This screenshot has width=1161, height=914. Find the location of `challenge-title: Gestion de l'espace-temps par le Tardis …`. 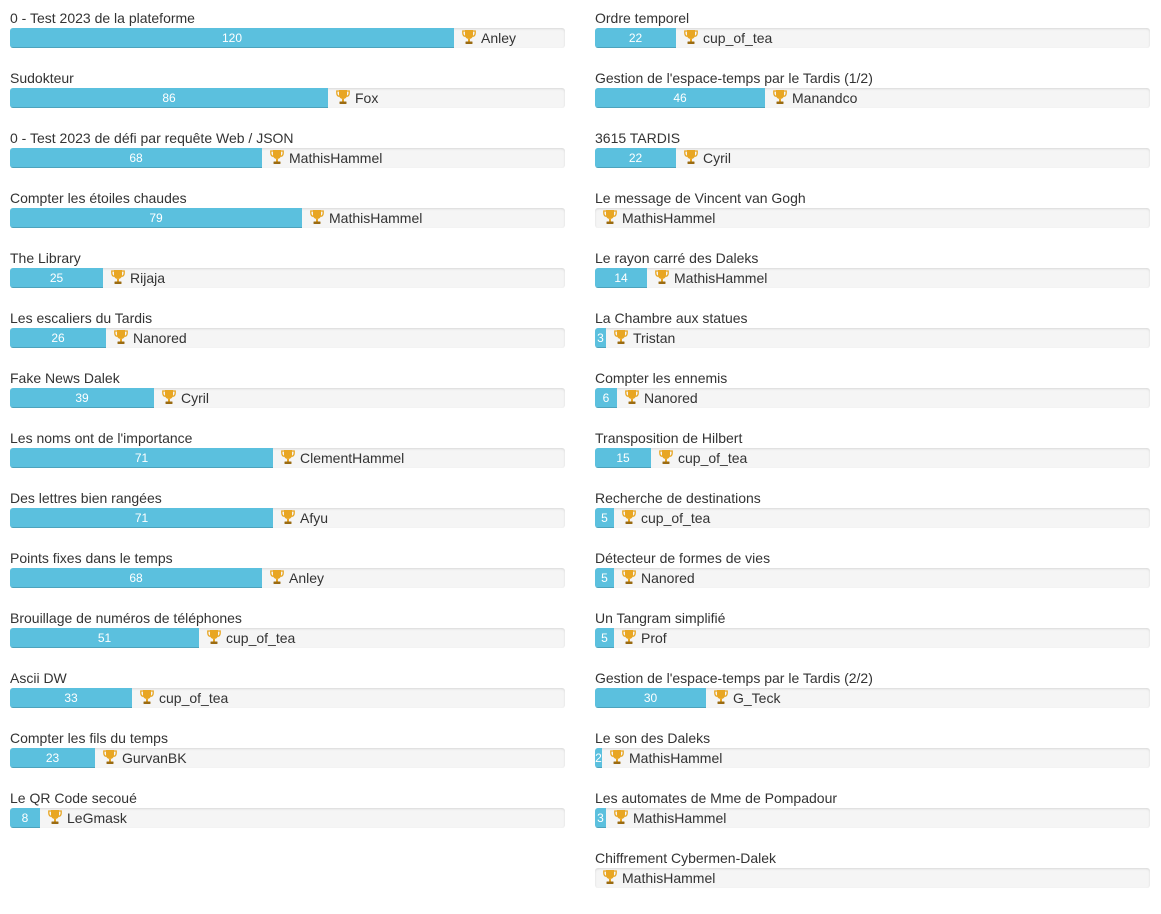

challenge-title: Gestion de l'espace-temps par le Tardis … is located at coordinates (734, 78).